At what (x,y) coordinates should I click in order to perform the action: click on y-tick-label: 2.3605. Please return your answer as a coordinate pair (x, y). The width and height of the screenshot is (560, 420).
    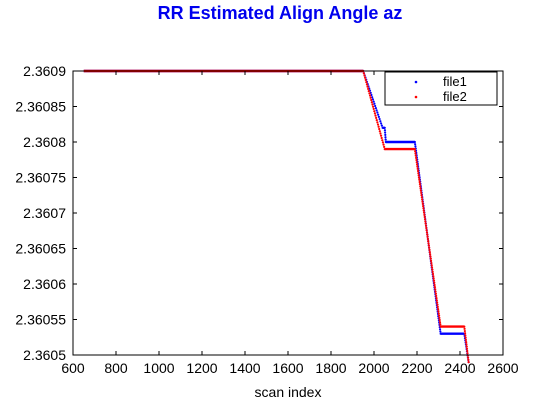
    Looking at the image, I should click on (44, 355).